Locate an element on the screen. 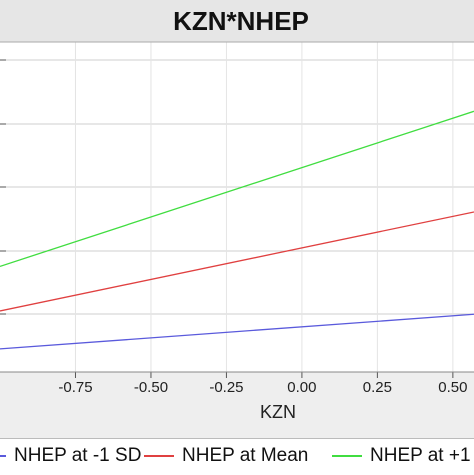 The height and width of the screenshot is (475, 474). x-tick-label: -0.75 is located at coordinates (75, 387).